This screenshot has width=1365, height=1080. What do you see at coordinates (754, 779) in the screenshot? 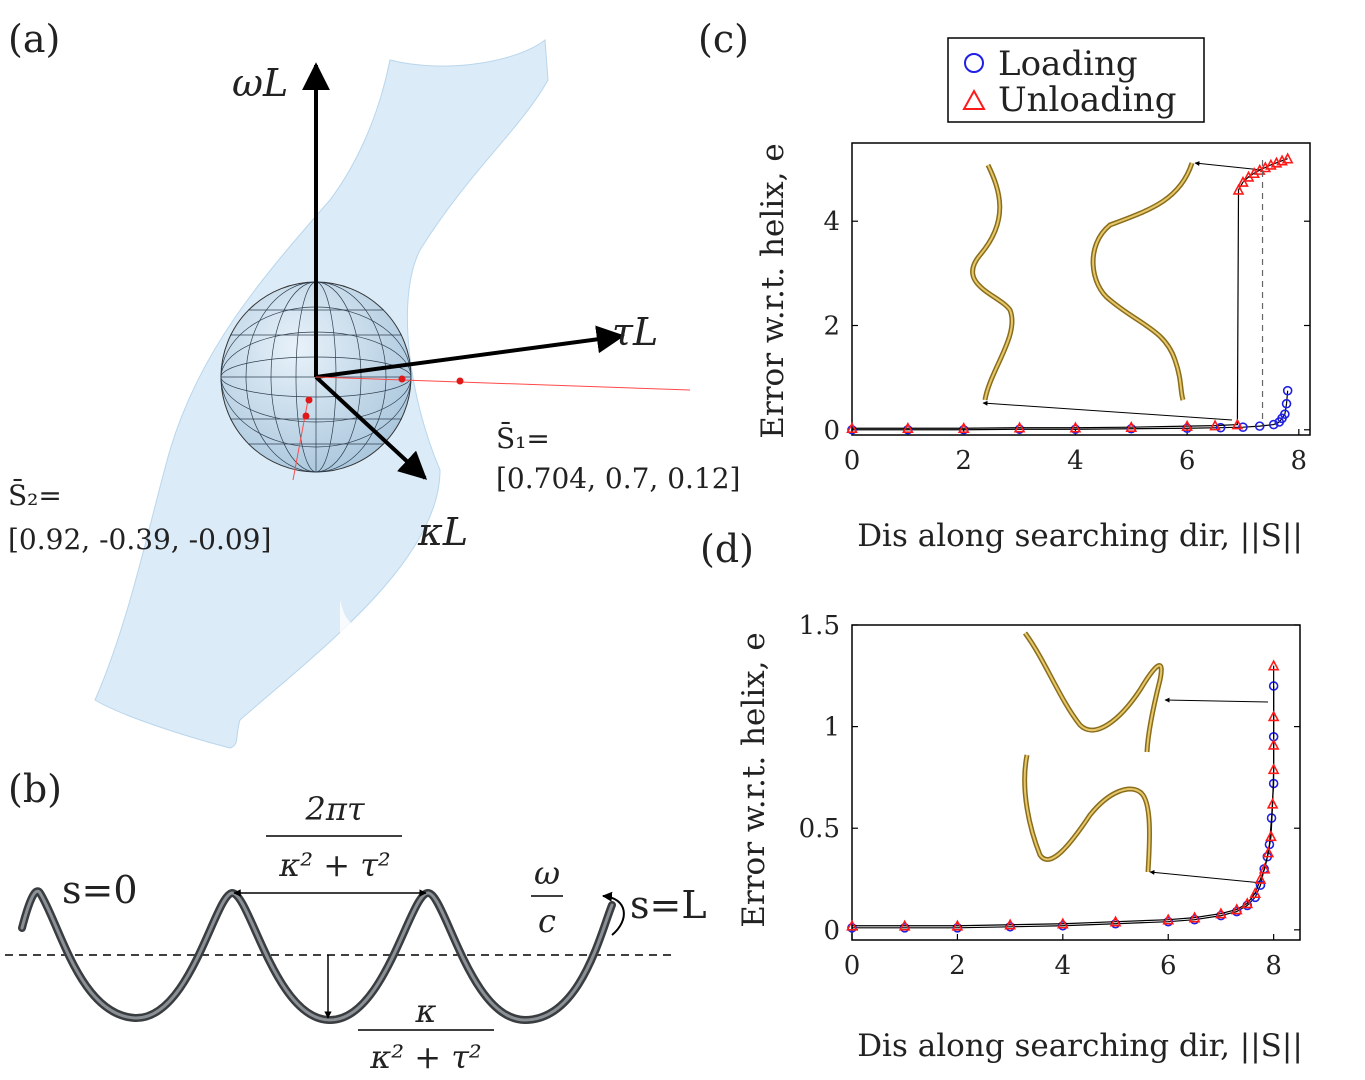
I see `chart-d-ylabel: Error w.r.t. helix, e` at bounding box center [754, 779].